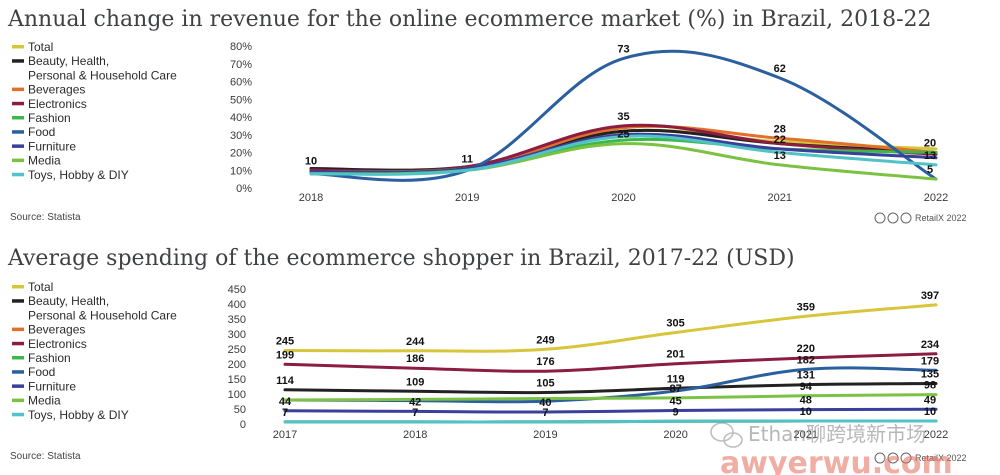 The height and width of the screenshot is (475, 1000). I want to click on data-label: 62, so click(780, 69).